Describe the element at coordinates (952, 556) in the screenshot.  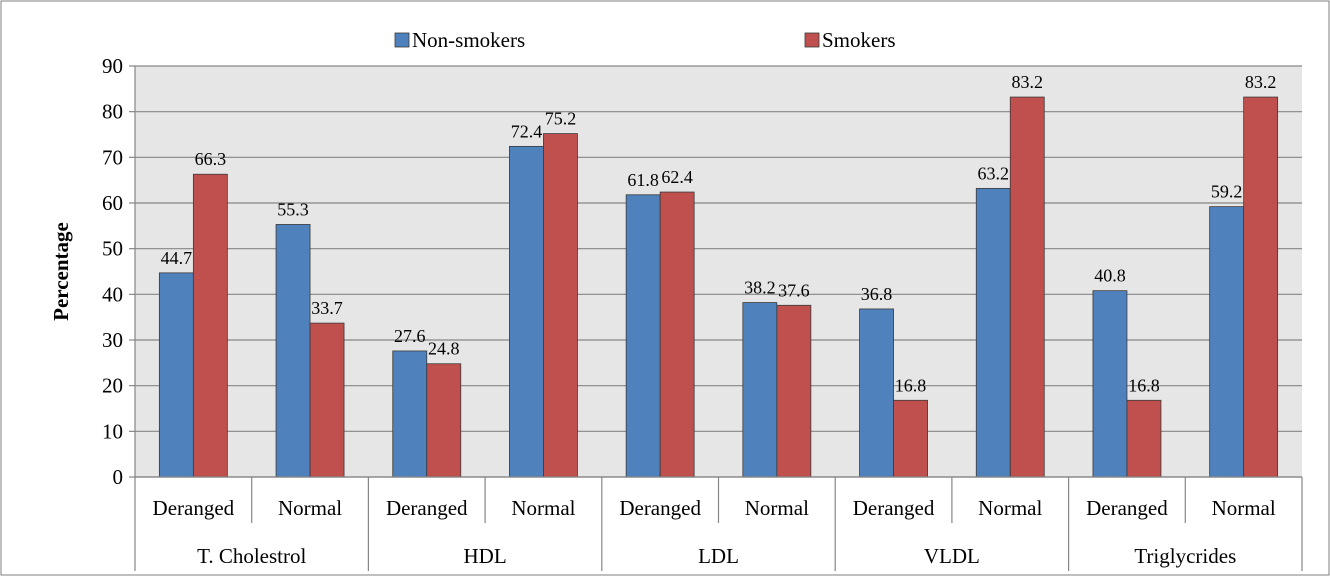
I see `x-group-label: VLDL` at that location.